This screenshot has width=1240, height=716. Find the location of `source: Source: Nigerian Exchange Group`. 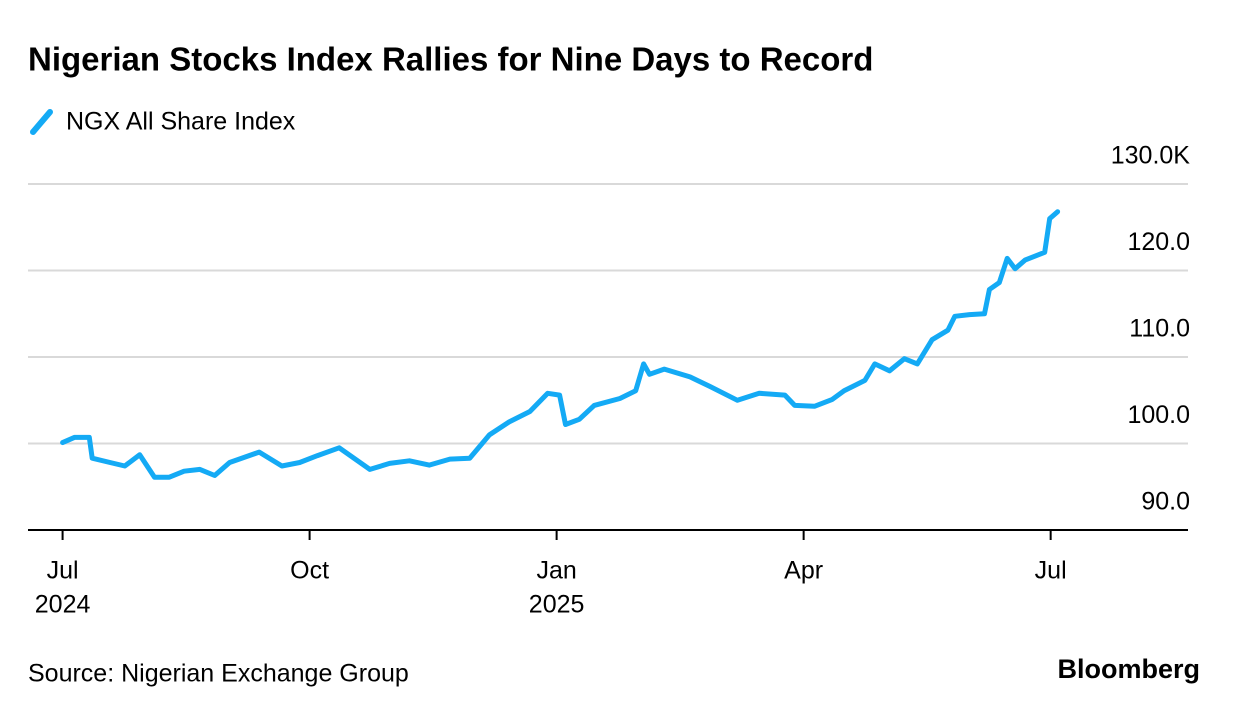

source: Source: Nigerian Exchange Group is located at coordinates (218, 674).